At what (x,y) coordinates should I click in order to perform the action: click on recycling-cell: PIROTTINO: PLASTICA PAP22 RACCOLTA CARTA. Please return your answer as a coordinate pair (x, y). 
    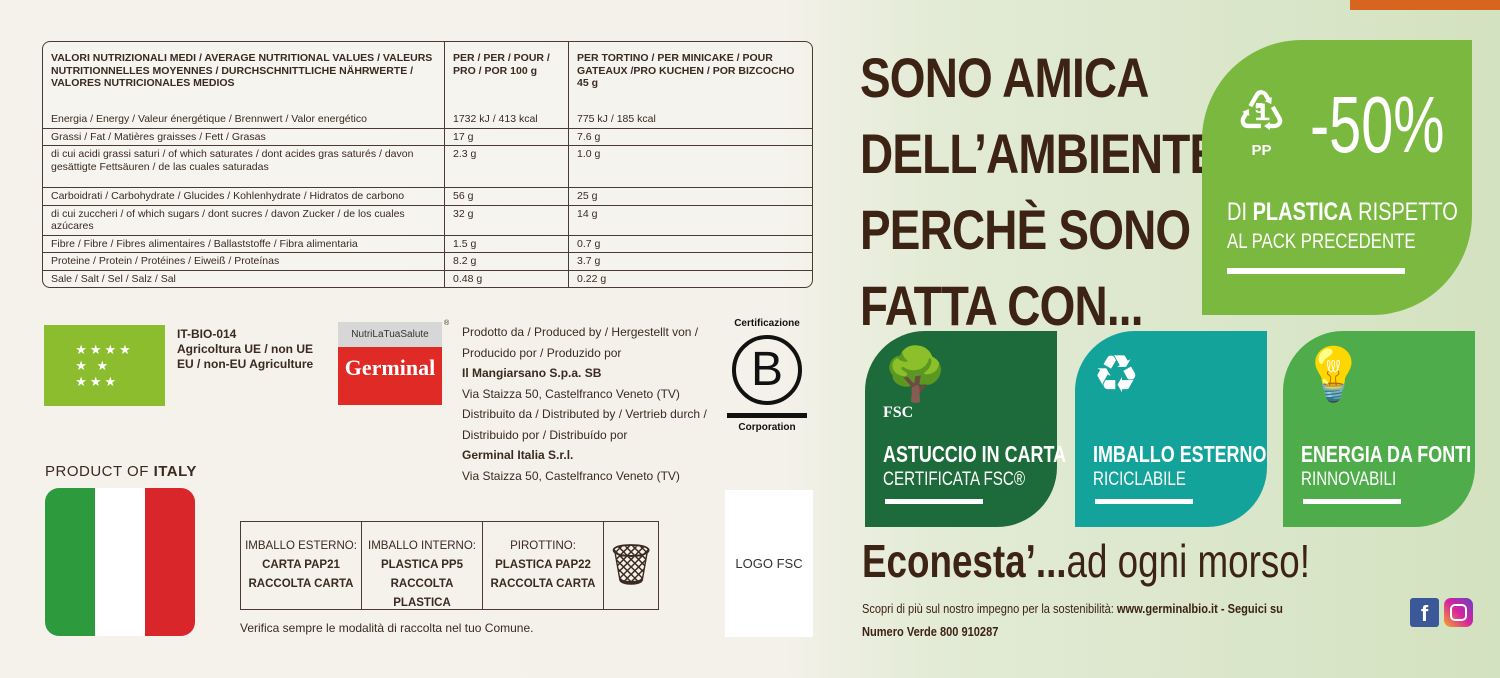
    Looking at the image, I should click on (543, 565).